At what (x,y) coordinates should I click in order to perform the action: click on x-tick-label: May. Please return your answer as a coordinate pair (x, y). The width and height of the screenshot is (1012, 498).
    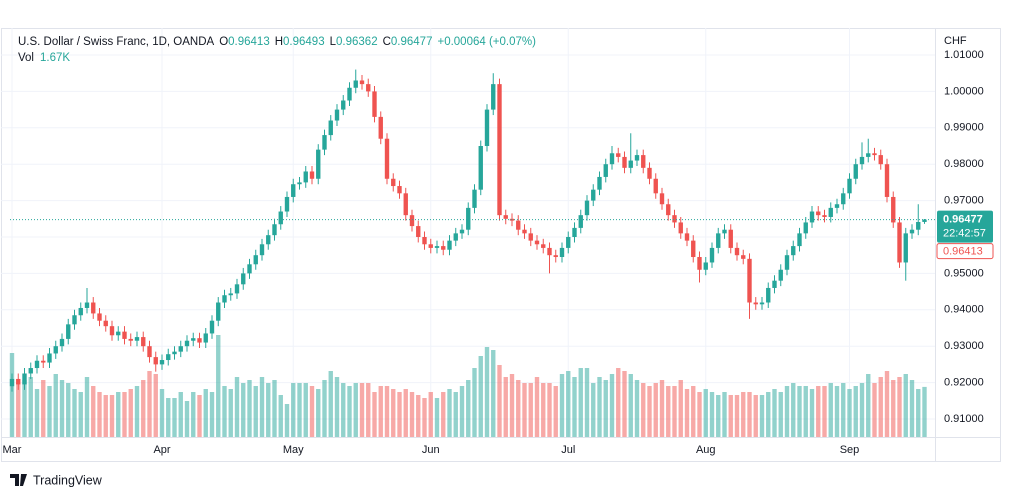
    Looking at the image, I should click on (293, 450).